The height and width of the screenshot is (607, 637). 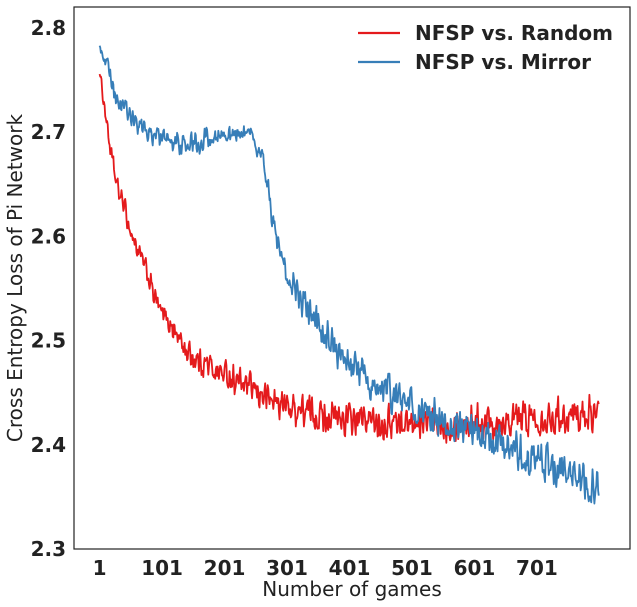 What do you see at coordinates (475, 568) in the screenshot?
I see `x-tick-label: 601` at bounding box center [475, 568].